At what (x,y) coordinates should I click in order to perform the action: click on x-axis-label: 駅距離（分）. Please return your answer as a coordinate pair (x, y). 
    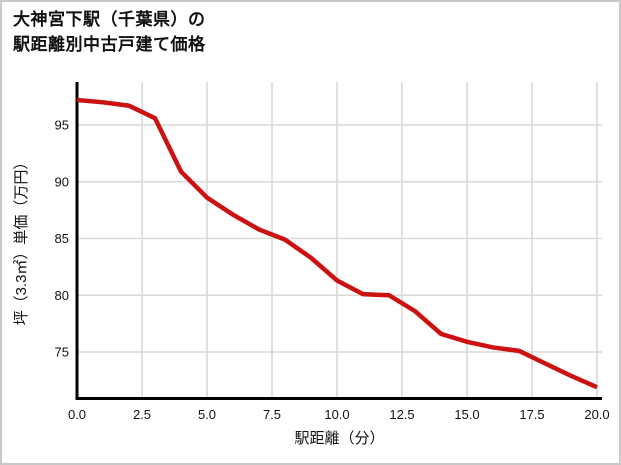
    Looking at the image, I should click on (339, 438).